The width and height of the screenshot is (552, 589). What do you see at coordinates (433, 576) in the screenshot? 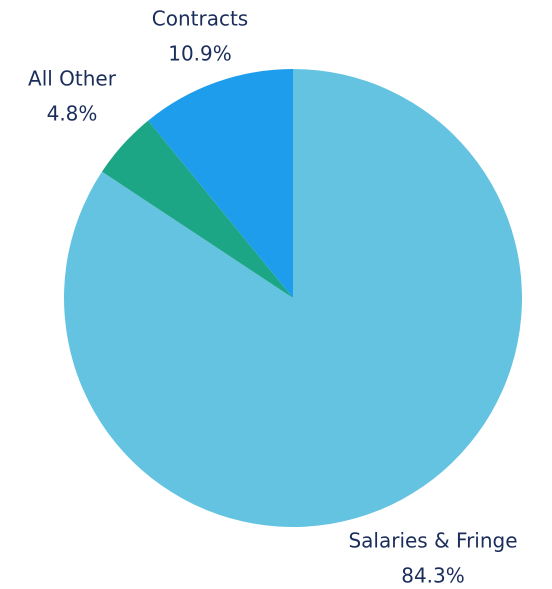
I see `slice-value-label: 84.3%` at bounding box center [433, 576].